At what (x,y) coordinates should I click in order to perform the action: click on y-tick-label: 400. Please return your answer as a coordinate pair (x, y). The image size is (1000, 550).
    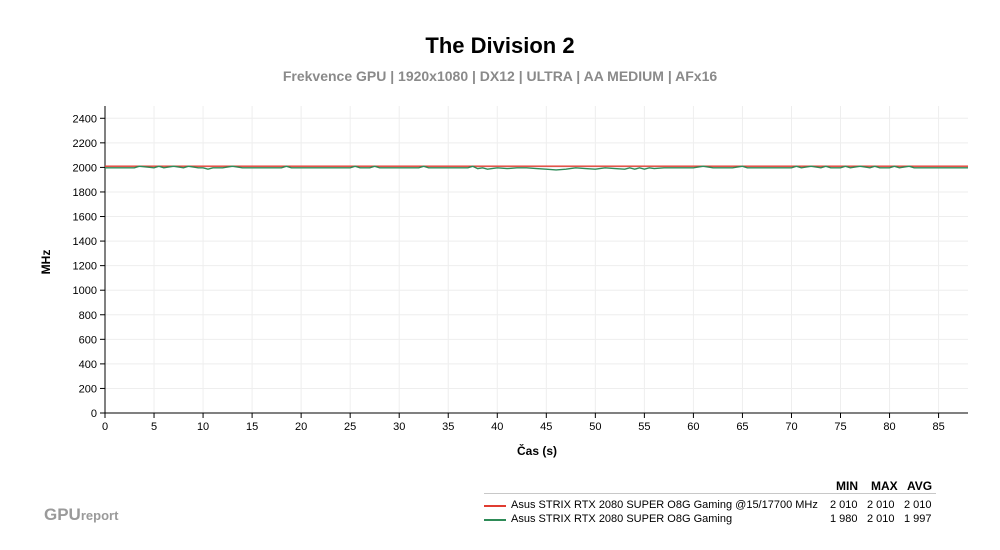
    Looking at the image, I should click on (88, 365).